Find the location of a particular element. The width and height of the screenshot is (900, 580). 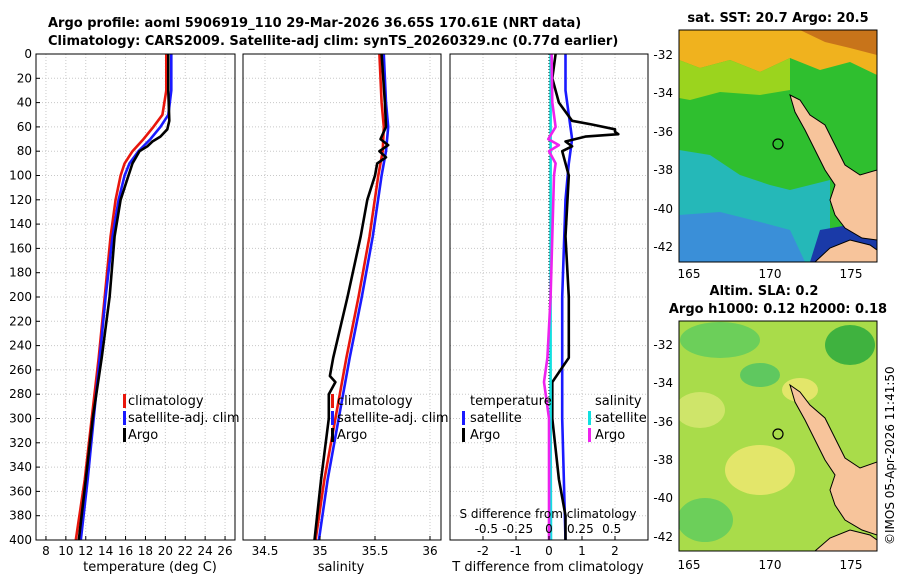

y-tick-label: 0 is located at coordinates (28, 54).